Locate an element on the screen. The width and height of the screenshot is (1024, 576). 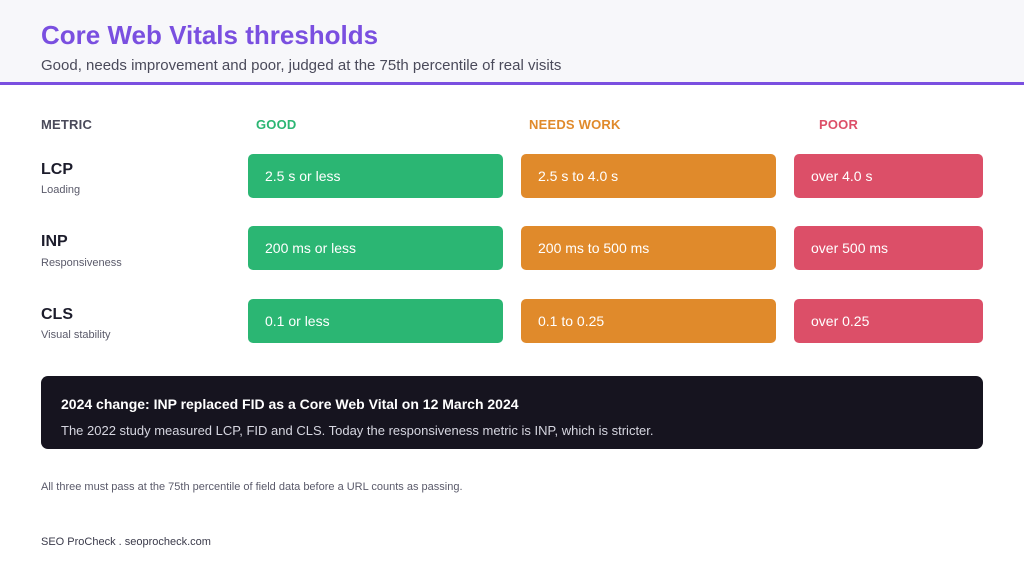
threshold-poor-cls: over 0.25 is located at coordinates (888, 321).